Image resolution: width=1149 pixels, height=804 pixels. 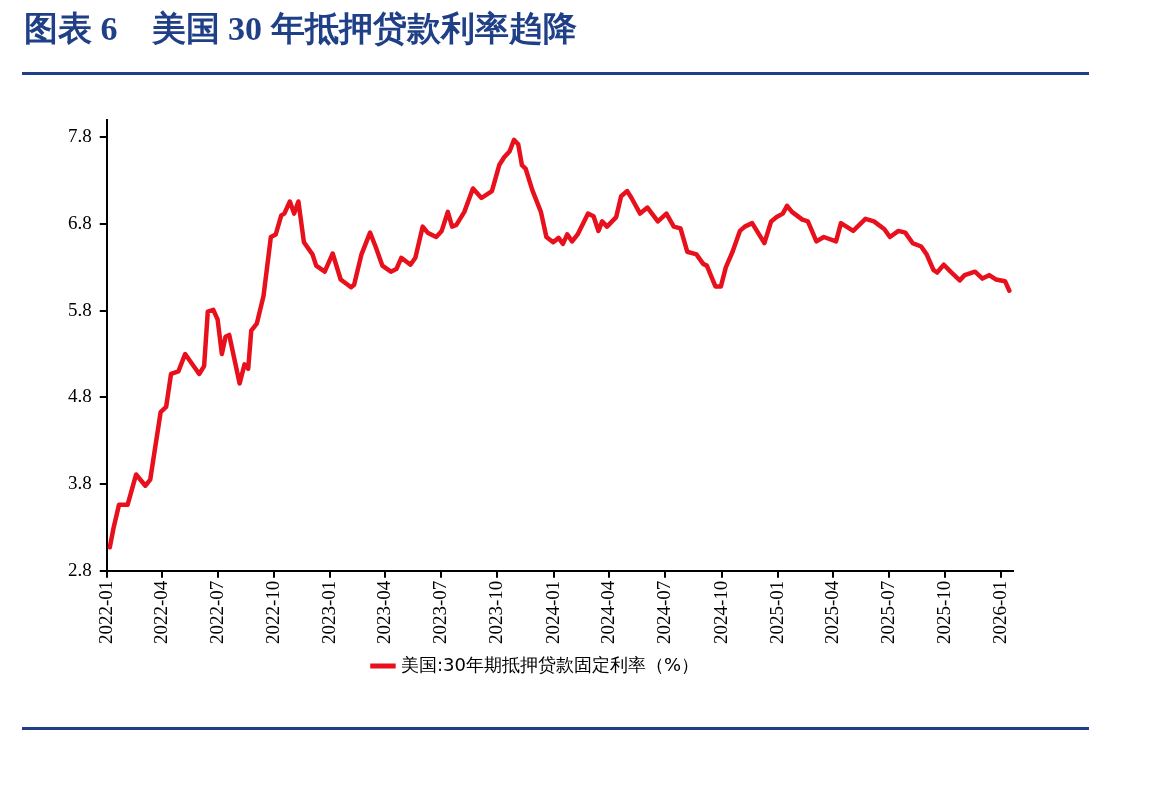 I want to click on x-tick-label: 2025-01, so click(x=776, y=612).